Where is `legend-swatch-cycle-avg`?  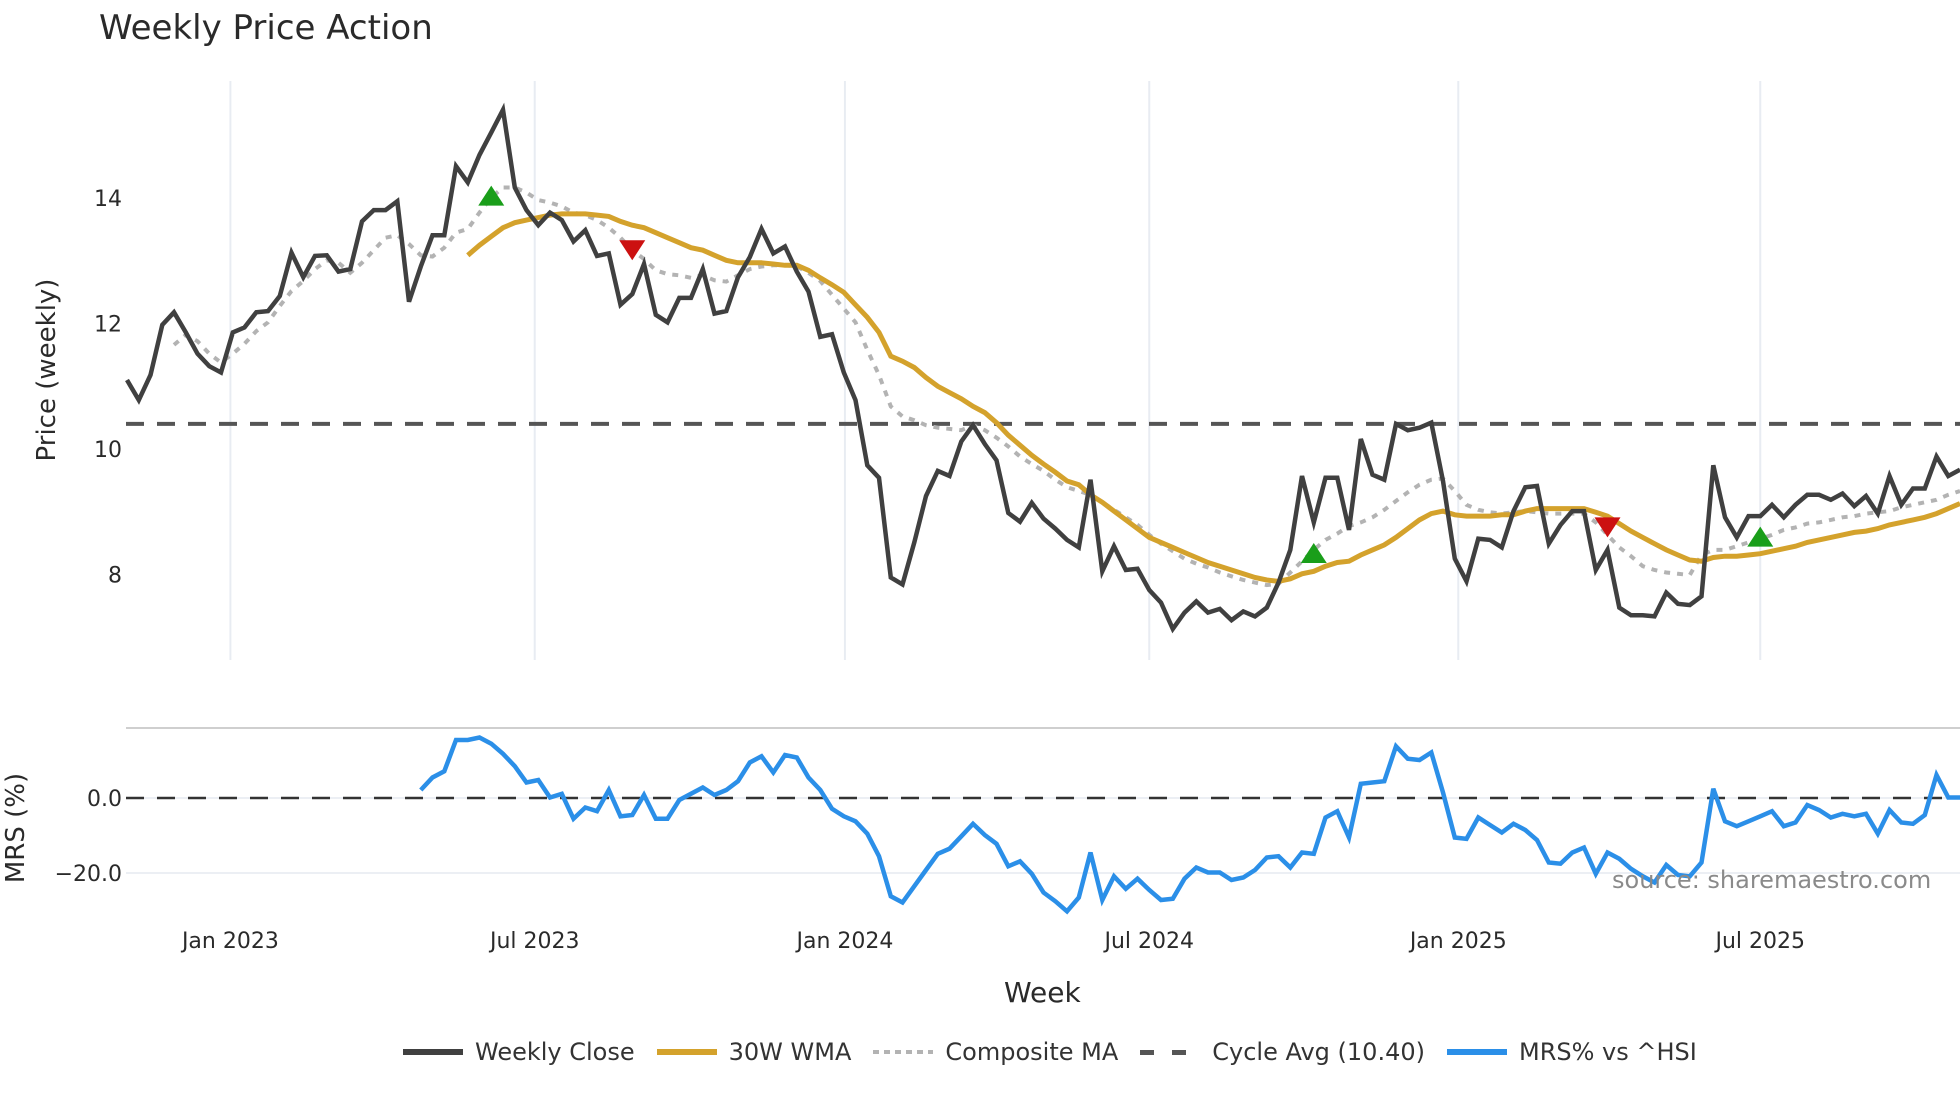
legend-swatch-cycle-avg is located at coordinates (1170, 1052).